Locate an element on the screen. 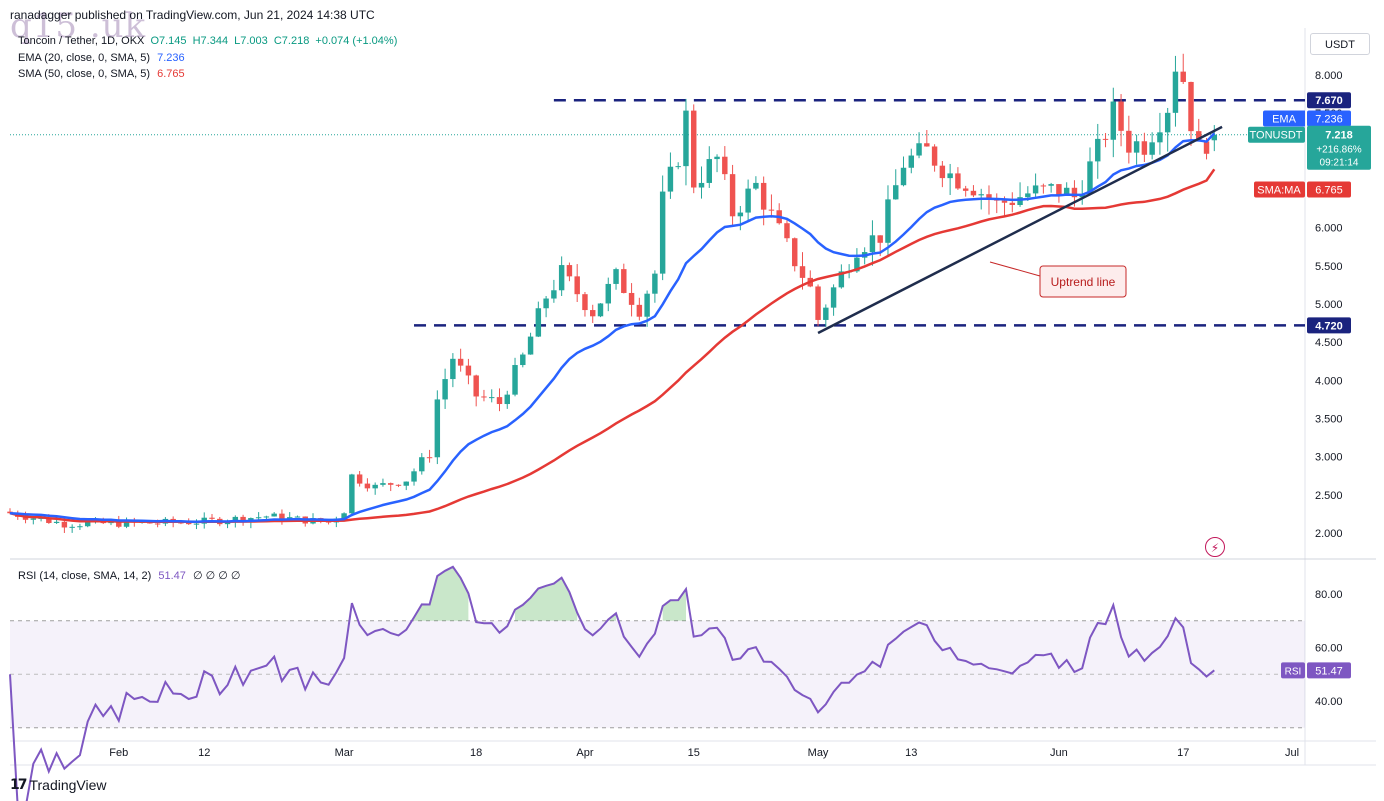  high-value: H7.344 is located at coordinates (210, 41).